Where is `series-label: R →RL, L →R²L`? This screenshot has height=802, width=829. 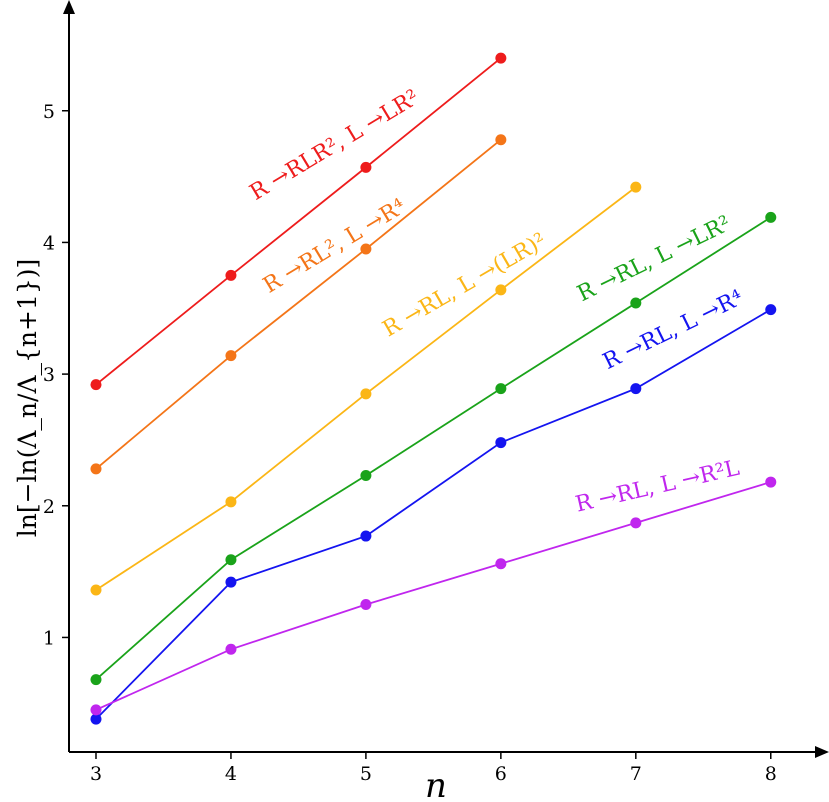
series-label: R →RL, L →R²L is located at coordinates (657, 487).